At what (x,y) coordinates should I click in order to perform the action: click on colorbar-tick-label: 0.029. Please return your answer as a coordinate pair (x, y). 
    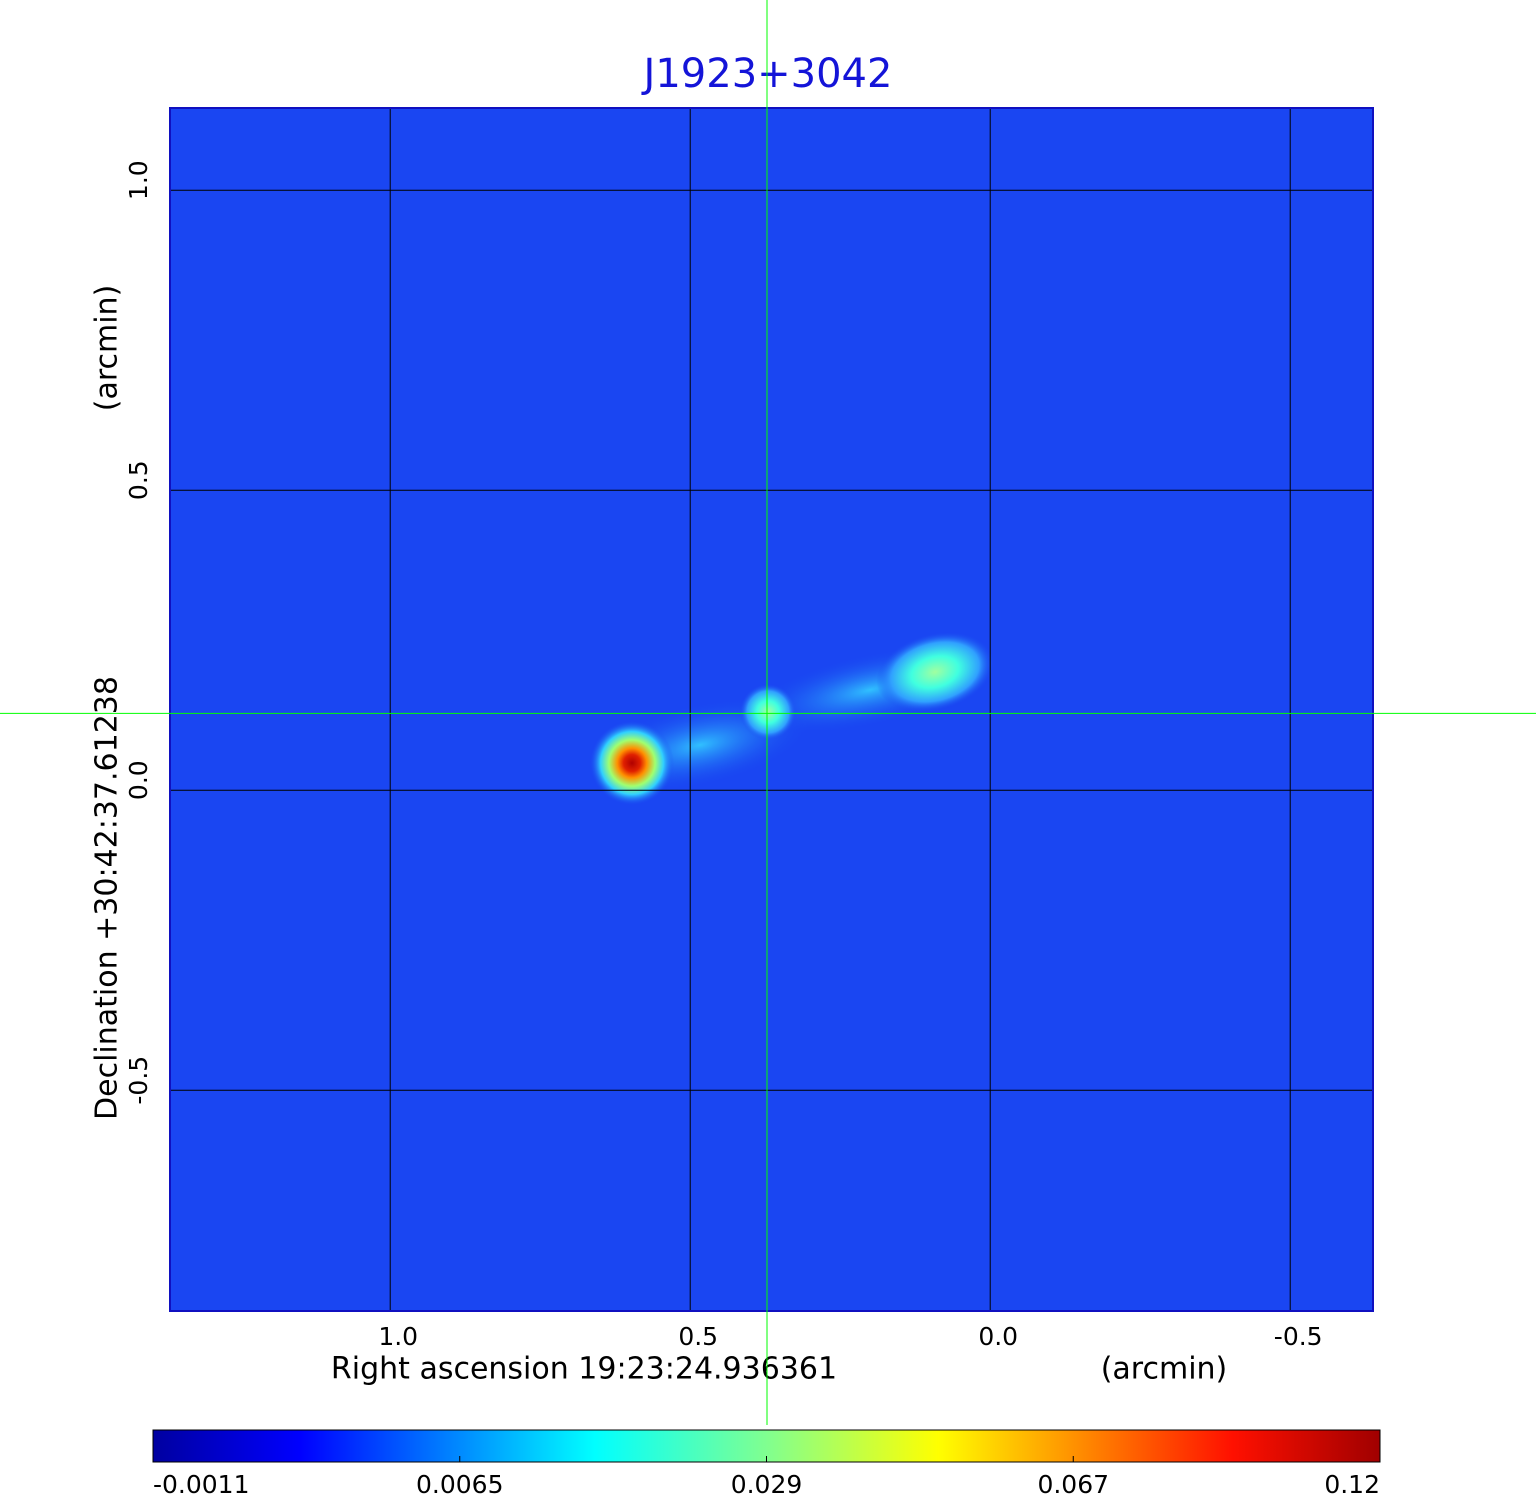
    Looking at the image, I should click on (767, 1484).